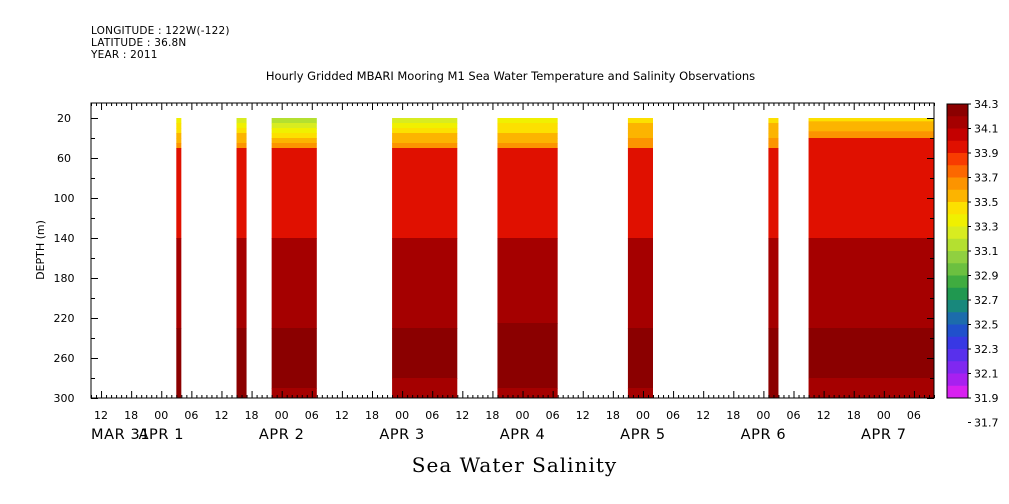  Describe the element at coordinates (986, 325) in the screenshot. I see `colorbar-label: 32.5` at that location.